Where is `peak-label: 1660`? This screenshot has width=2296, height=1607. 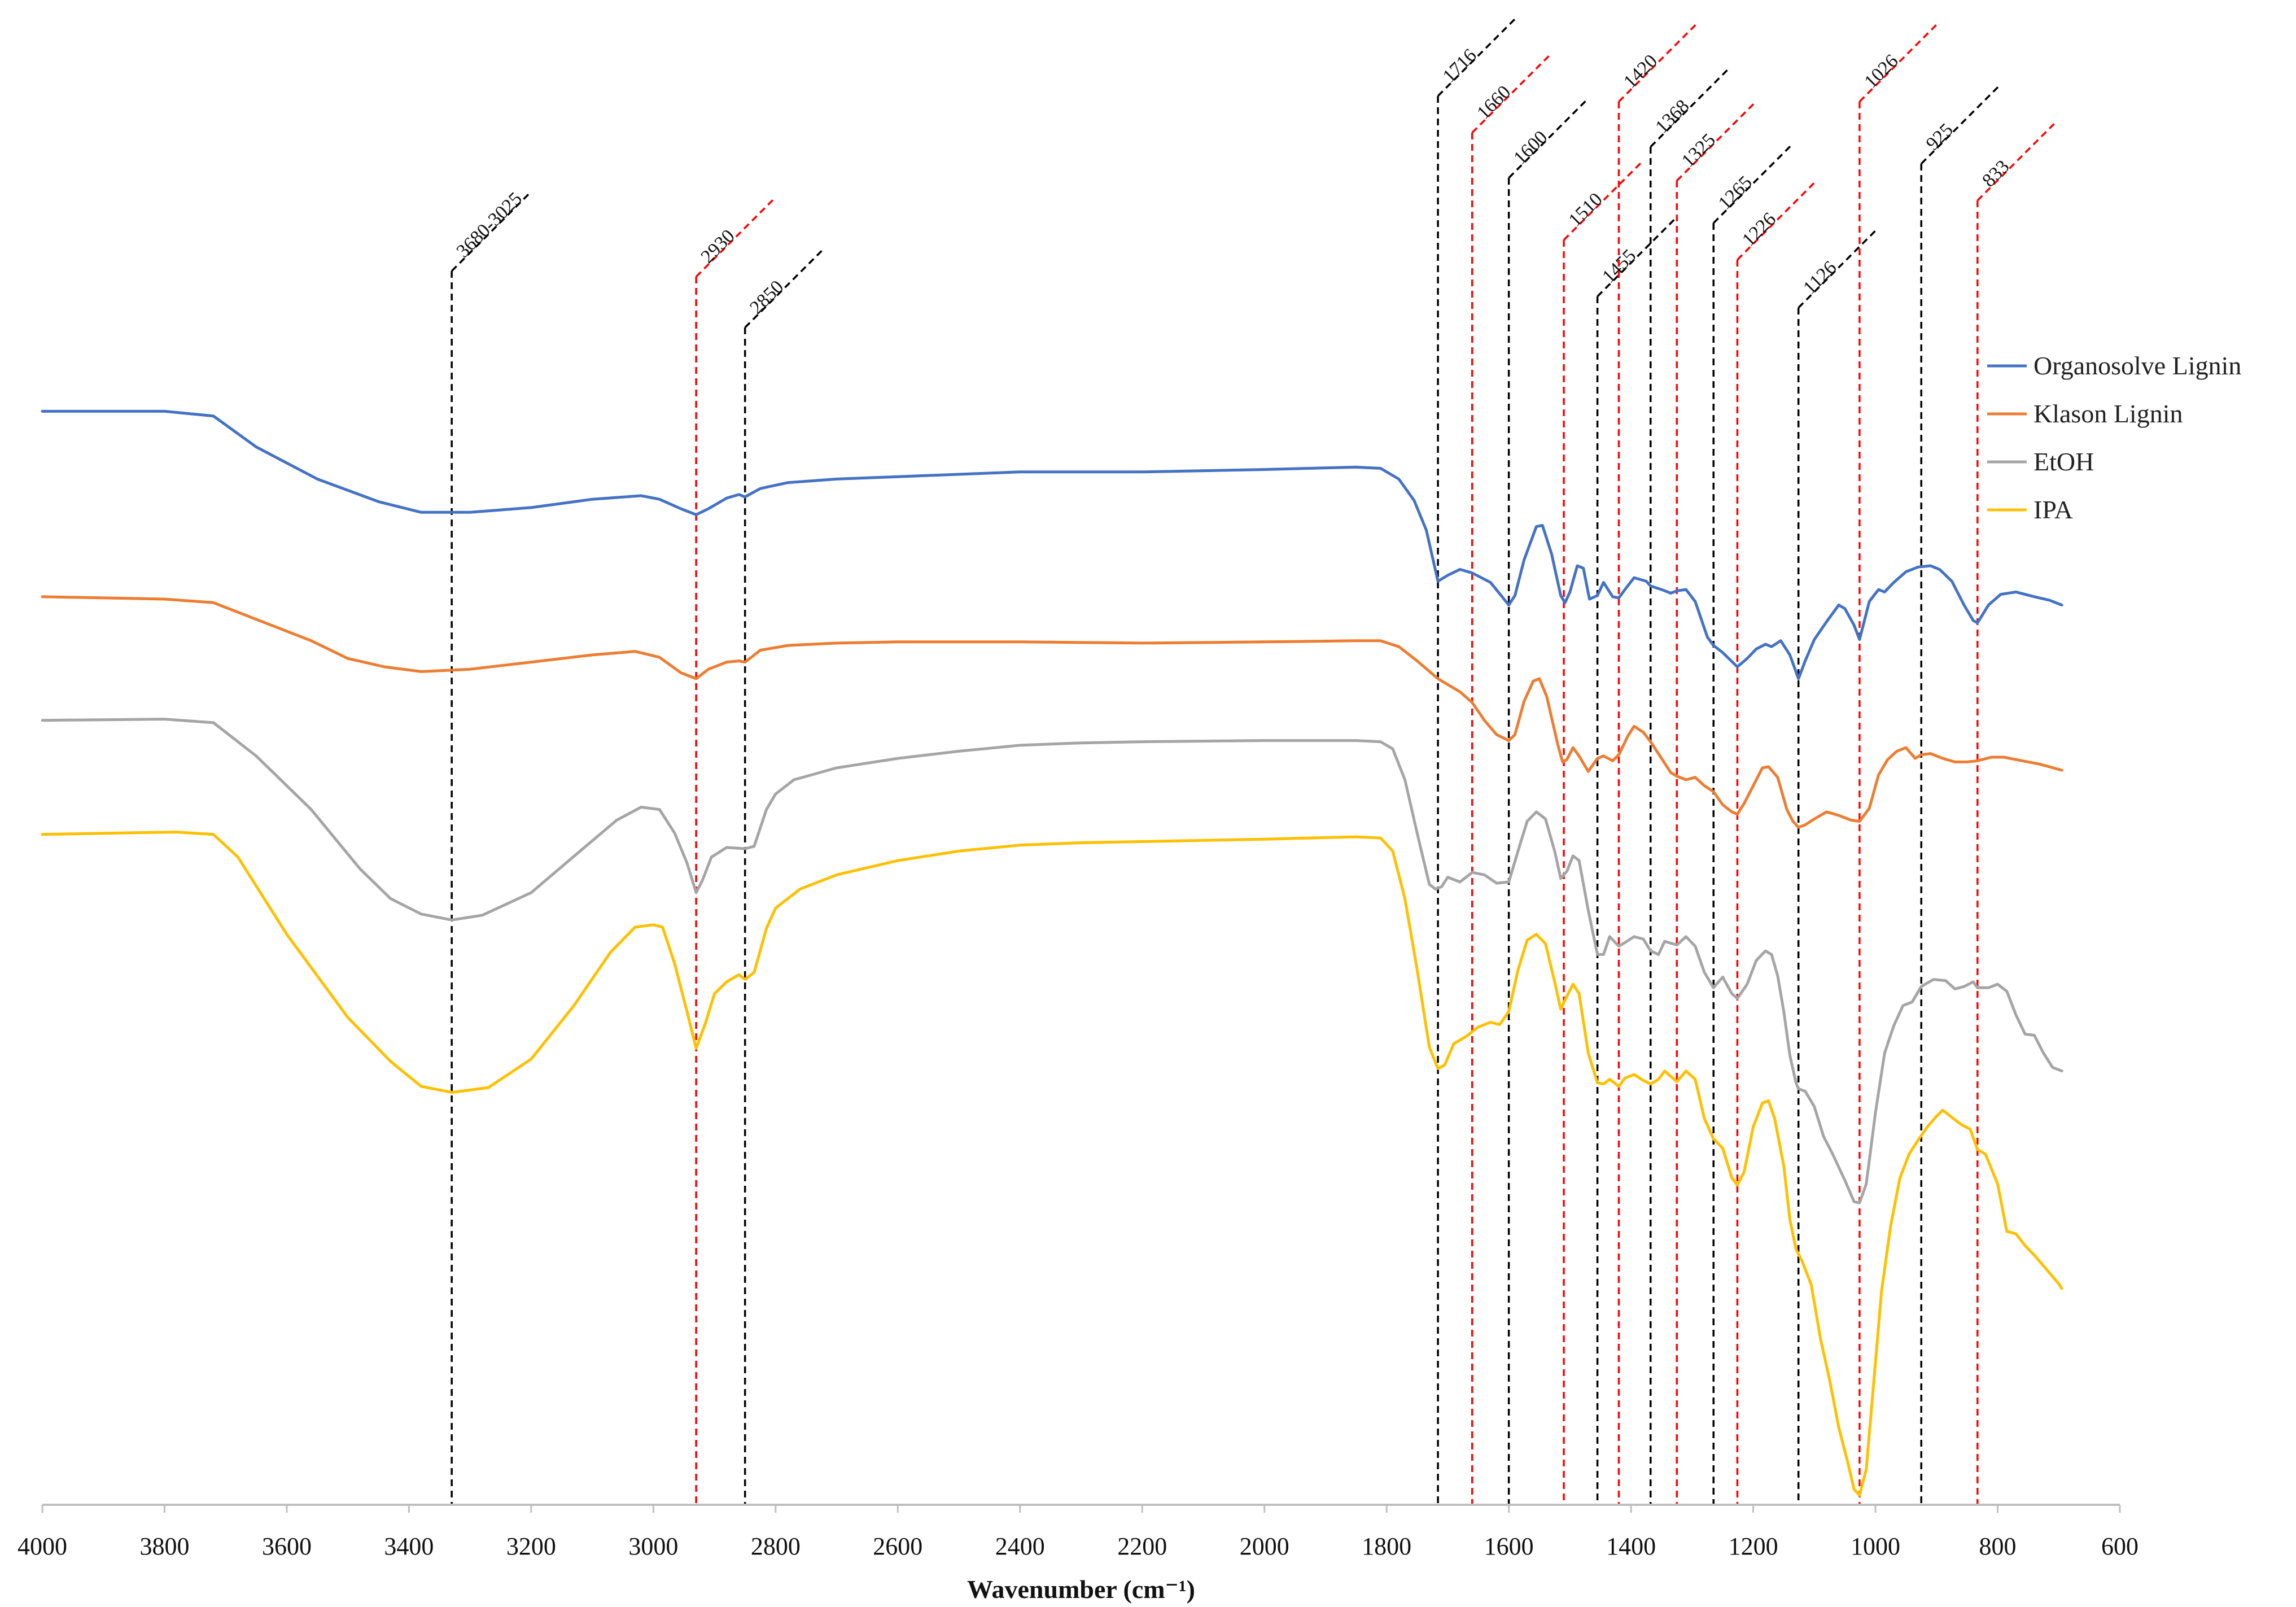
peak-label: 1660 is located at coordinates (1494, 102).